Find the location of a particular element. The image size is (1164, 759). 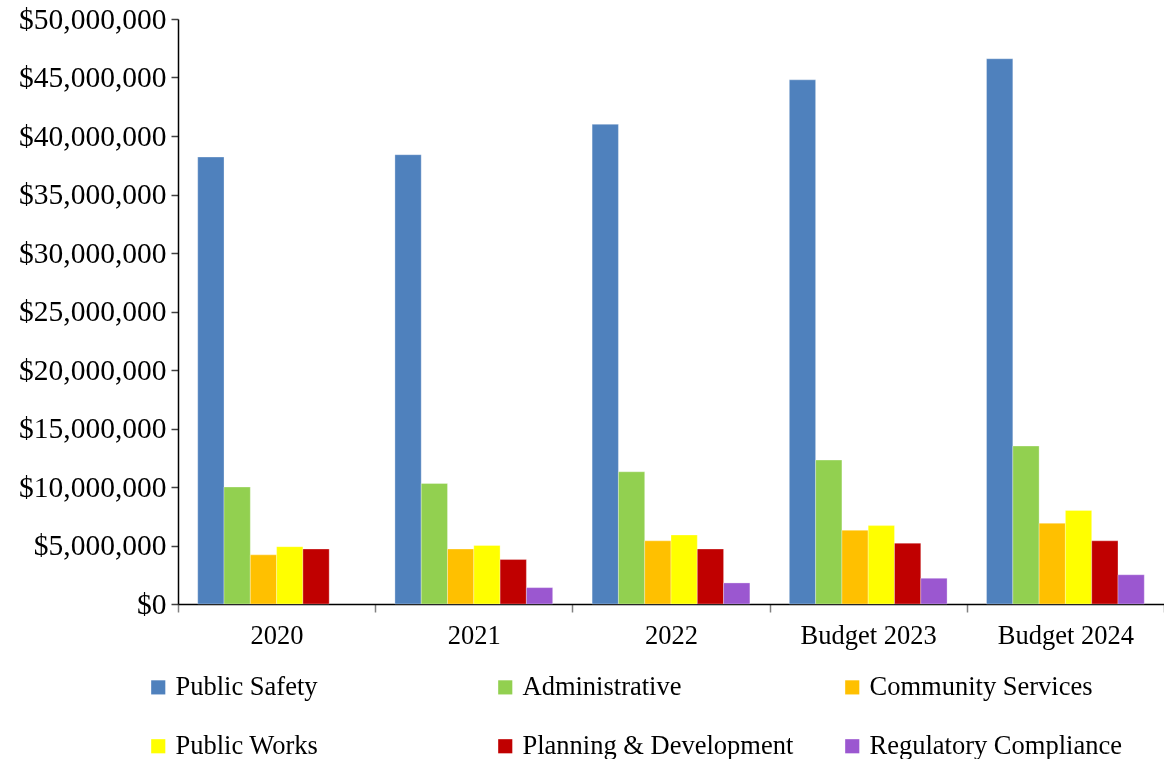

x-tick-label: 2020 is located at coordinates (277, 634).